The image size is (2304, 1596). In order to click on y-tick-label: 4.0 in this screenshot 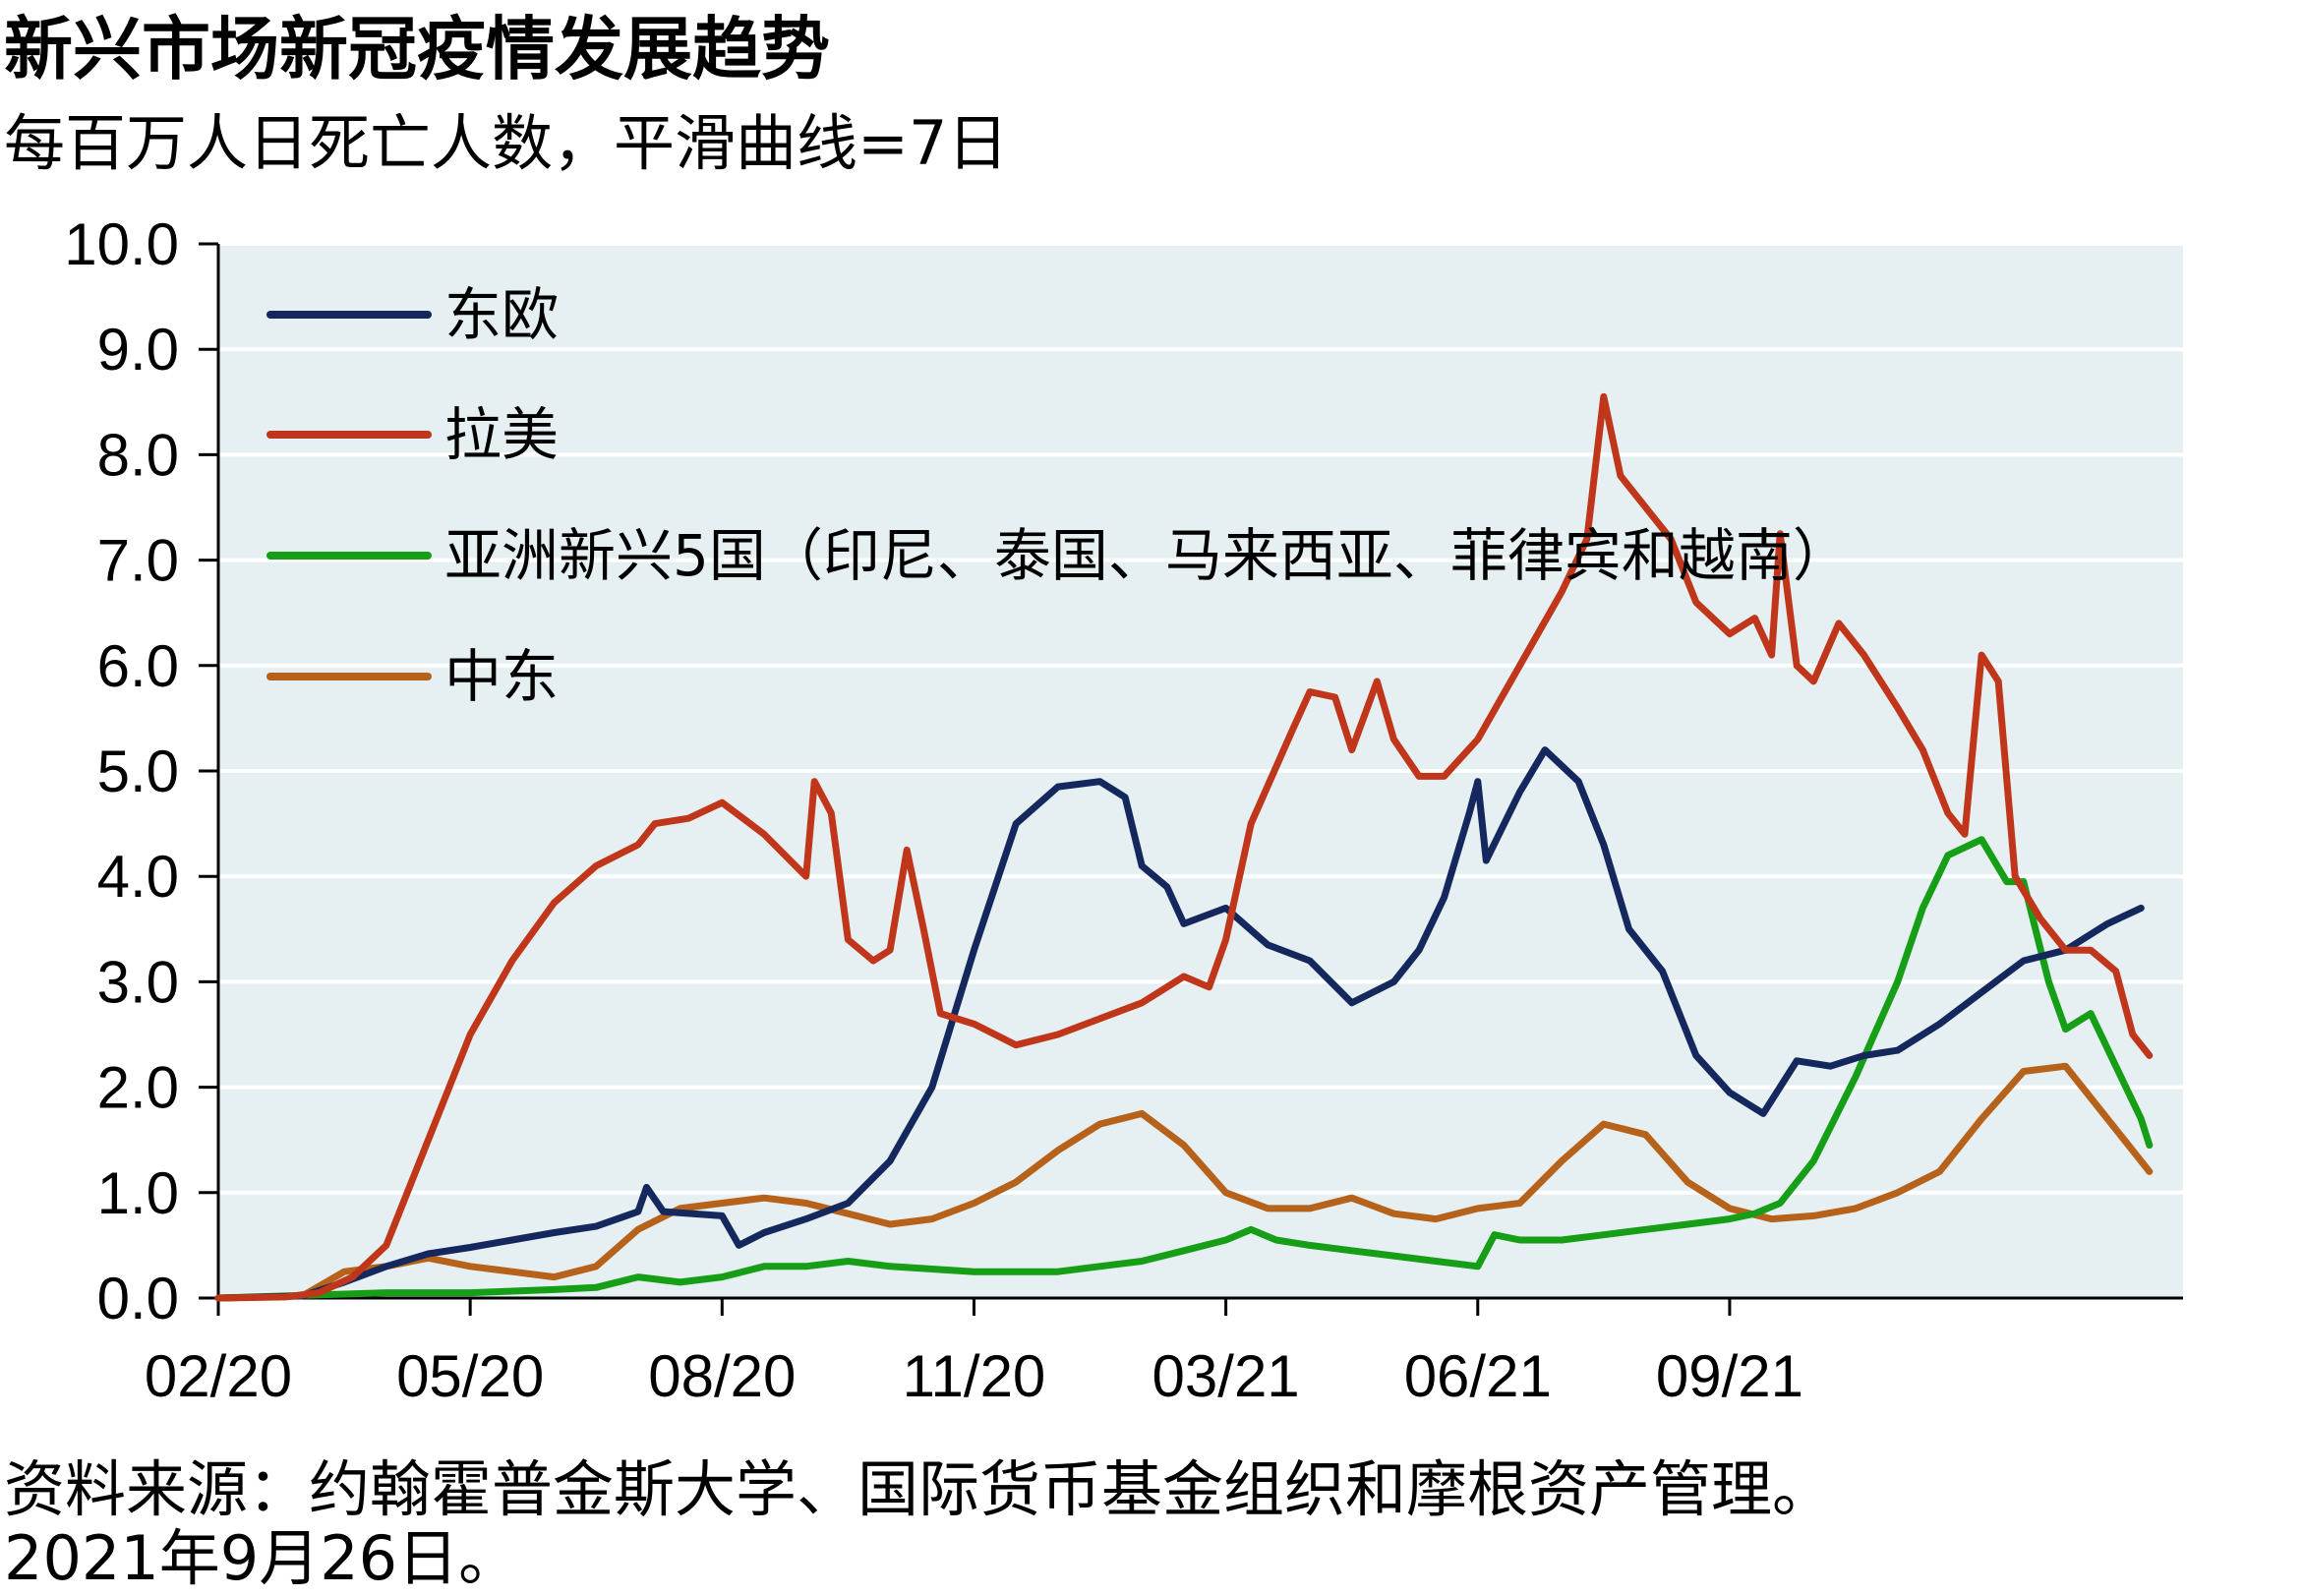, I will do `click(138, 877)`.